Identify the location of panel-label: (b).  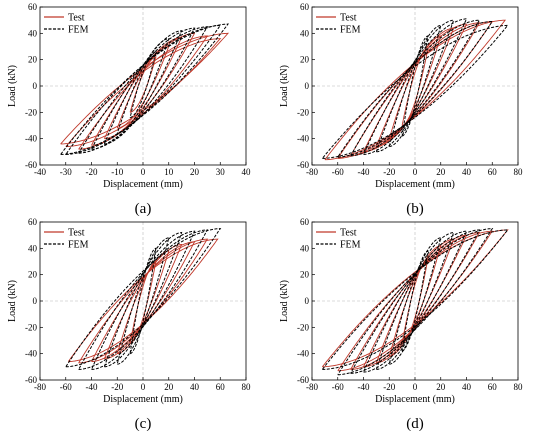
(415, 209).